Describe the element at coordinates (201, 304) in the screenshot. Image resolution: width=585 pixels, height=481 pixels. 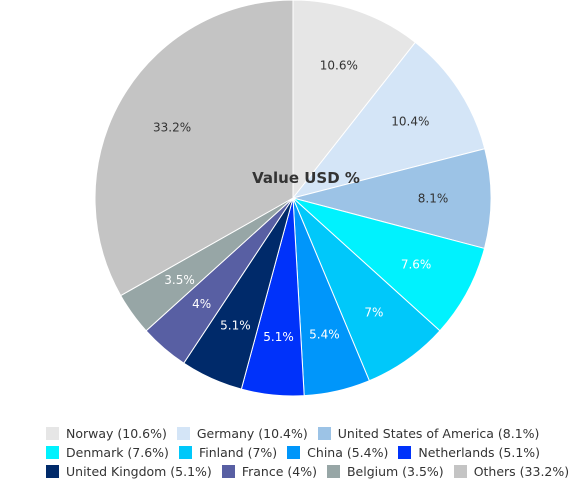
I see `data-label-france: 4%` at that location.